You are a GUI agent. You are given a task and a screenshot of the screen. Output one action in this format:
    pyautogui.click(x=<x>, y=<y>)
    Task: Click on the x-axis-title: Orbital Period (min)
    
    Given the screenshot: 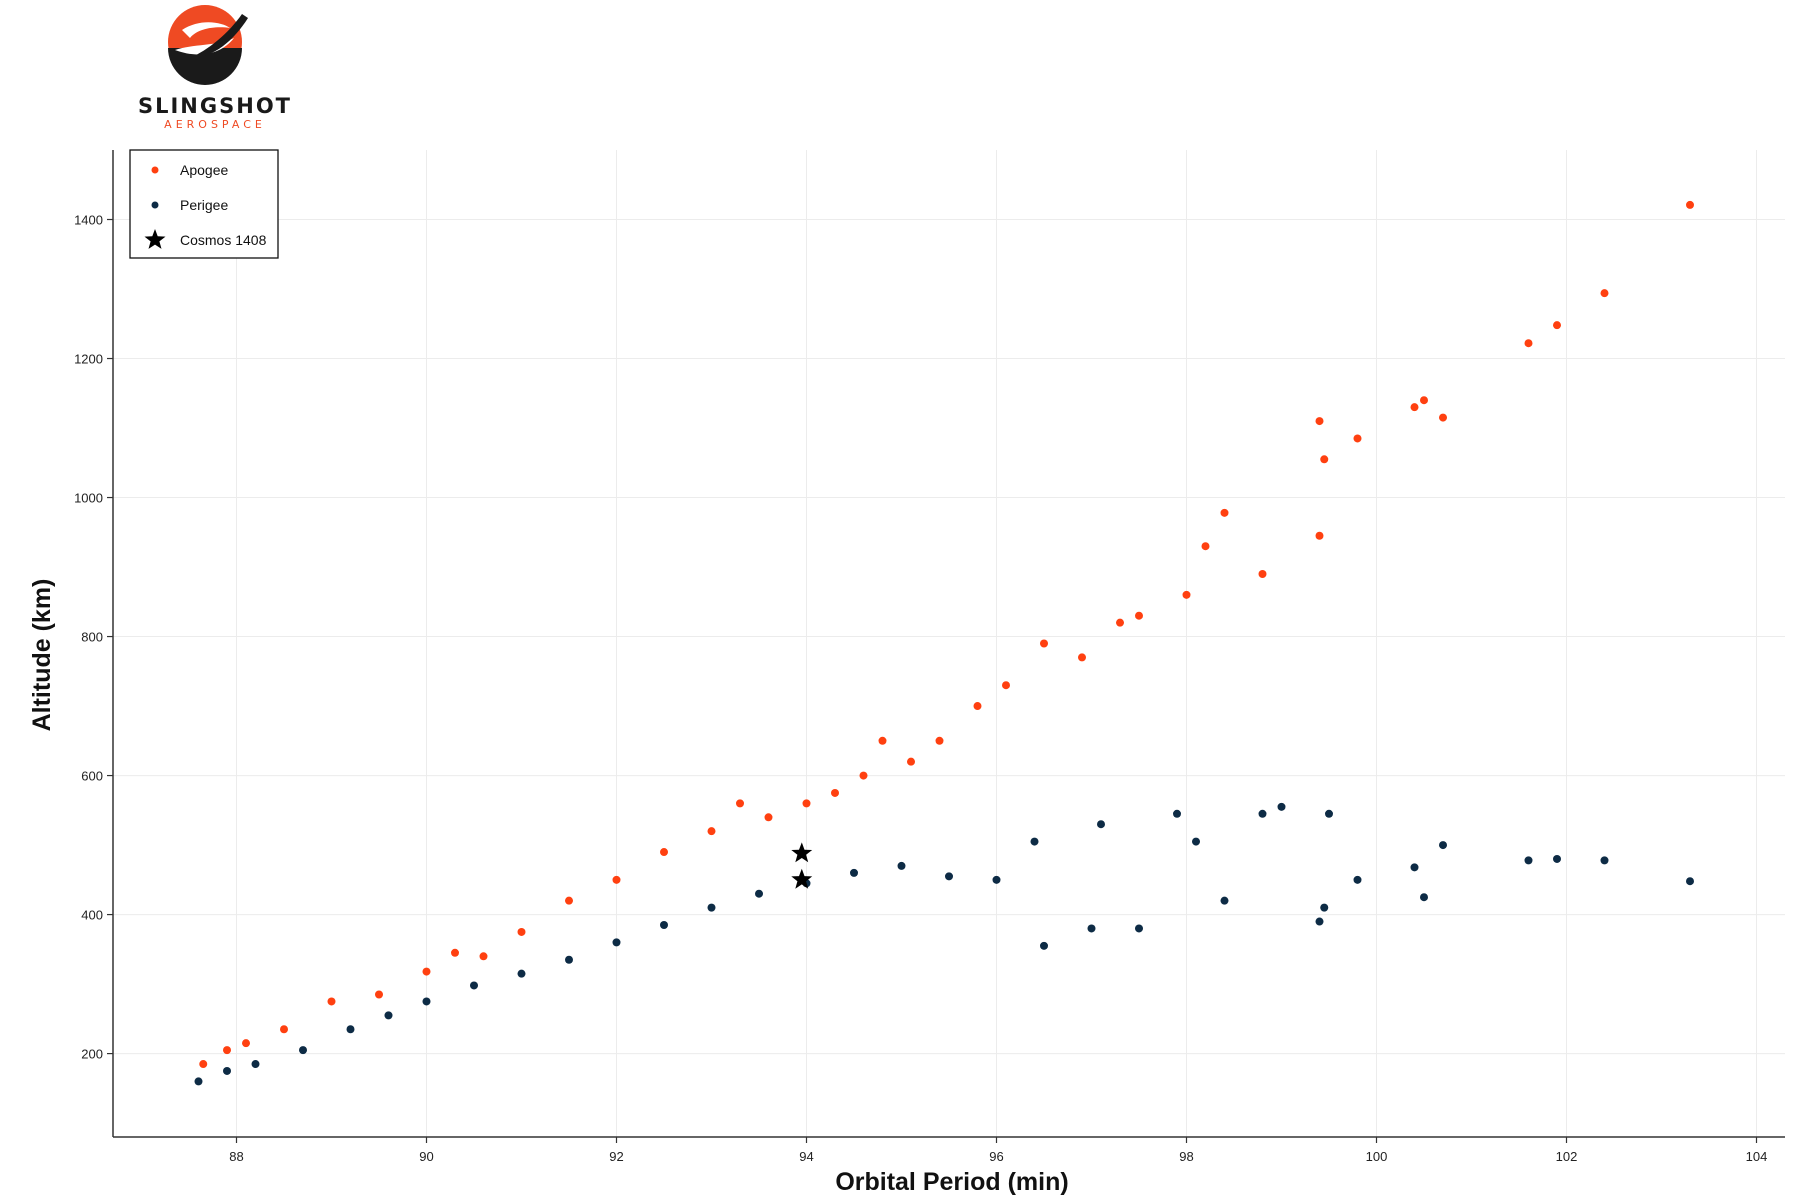 What is the action you would take?
    pyautogui.click(x=951, y=1181)
    